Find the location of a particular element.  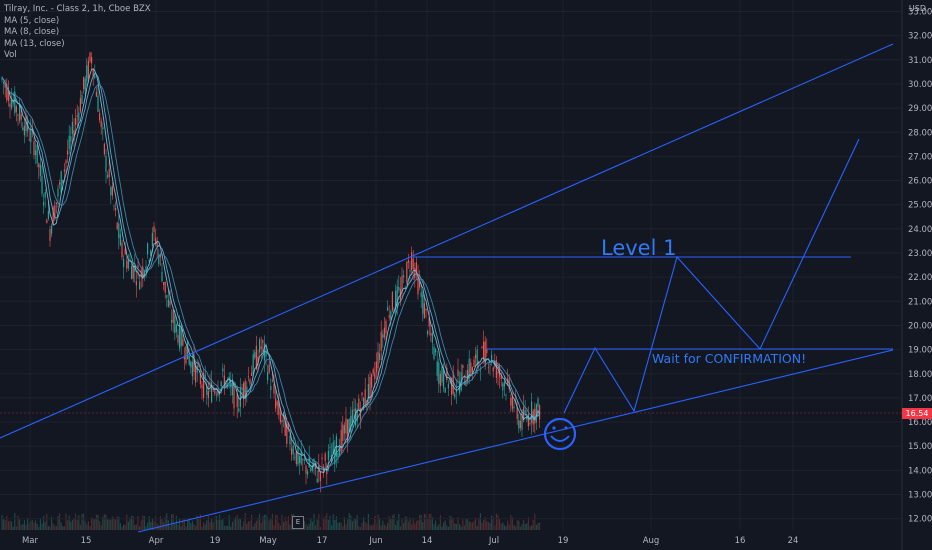

legend-ma13: MA (13, close) is located at coordinates (34, 43).